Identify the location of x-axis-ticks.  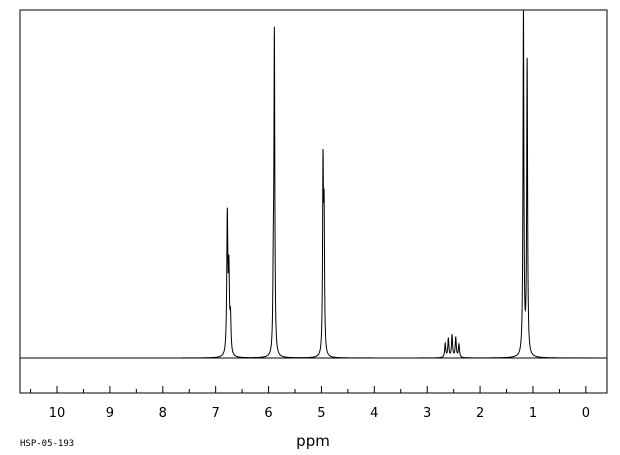
(308, 389).